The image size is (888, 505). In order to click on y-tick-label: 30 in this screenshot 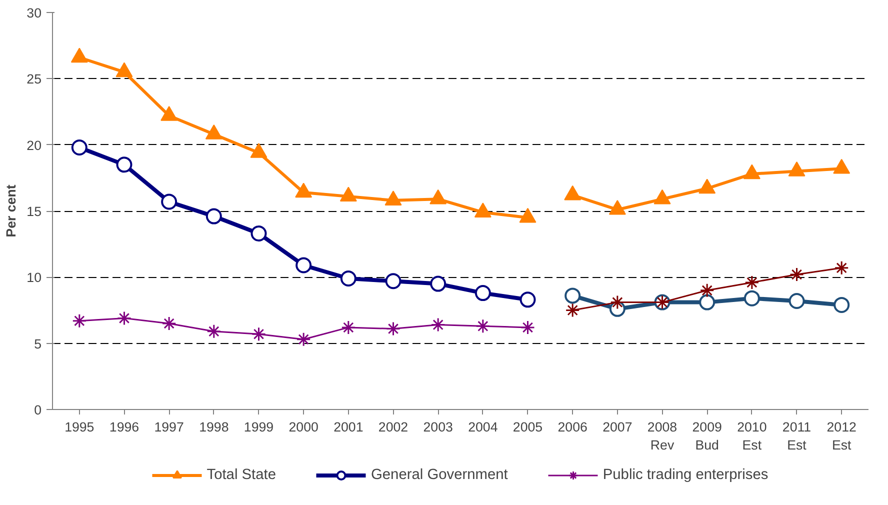, I will do `click(34, 13)`.